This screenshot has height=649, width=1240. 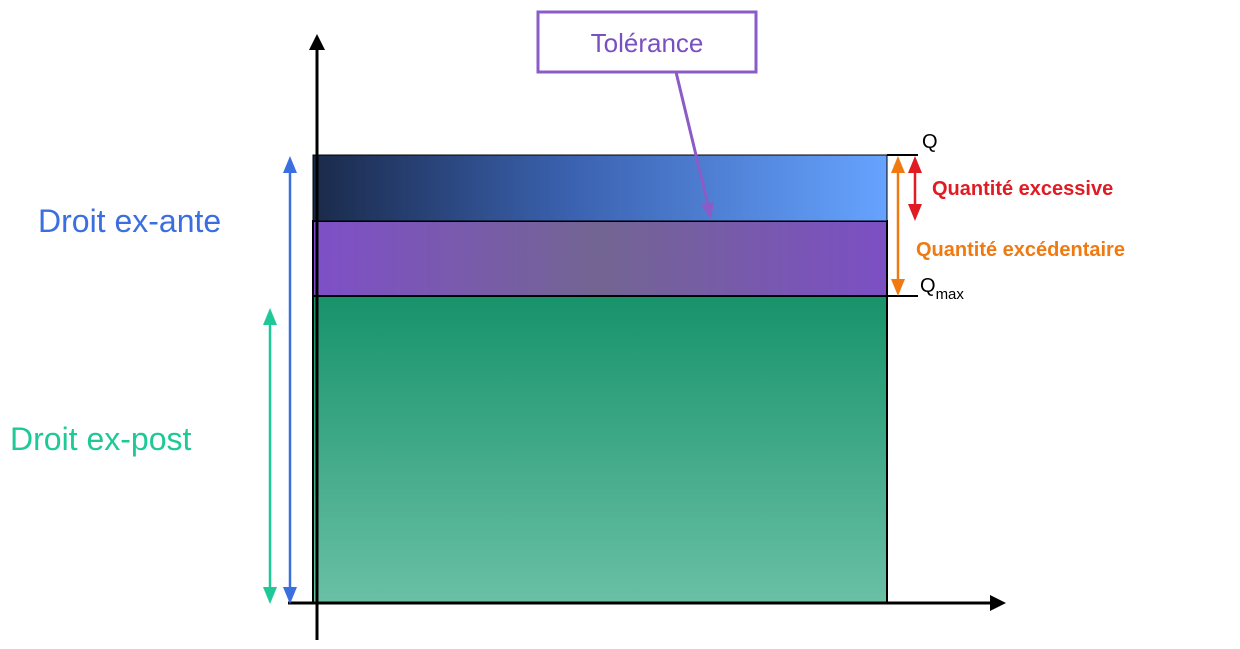 I want to click on excedentaire-double-arrow, so click(x=898, y=226).